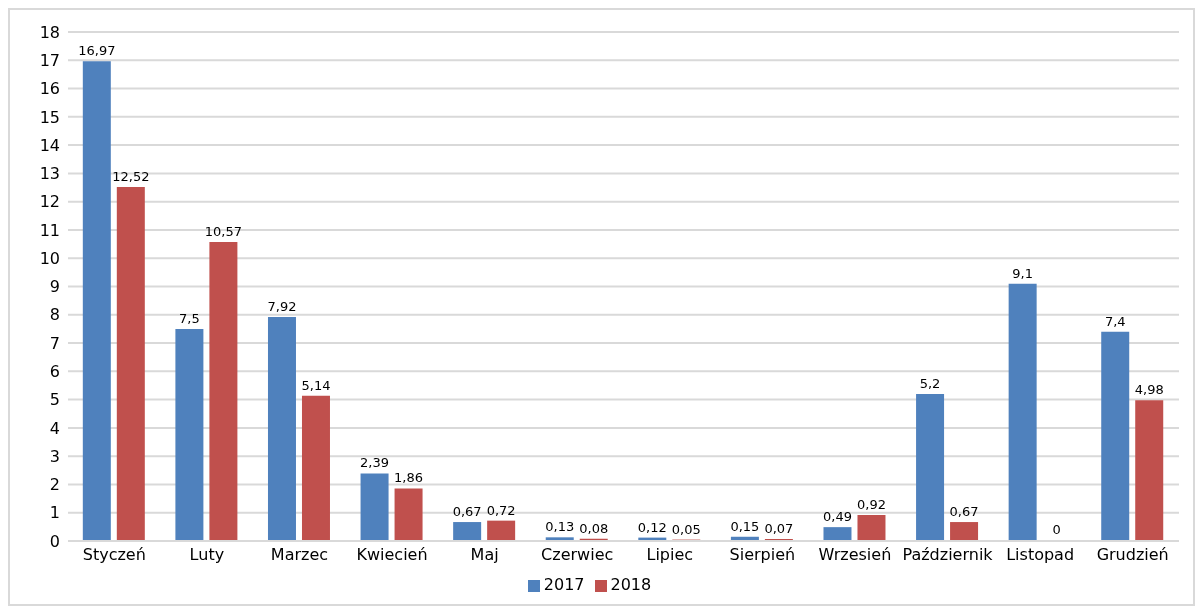 The height and width of the screenshot is (614, 1203). What do you see at coordinates (779, 529) in the screenshot?
I see `data-label: 0,07` at bounding box center [779, 529].